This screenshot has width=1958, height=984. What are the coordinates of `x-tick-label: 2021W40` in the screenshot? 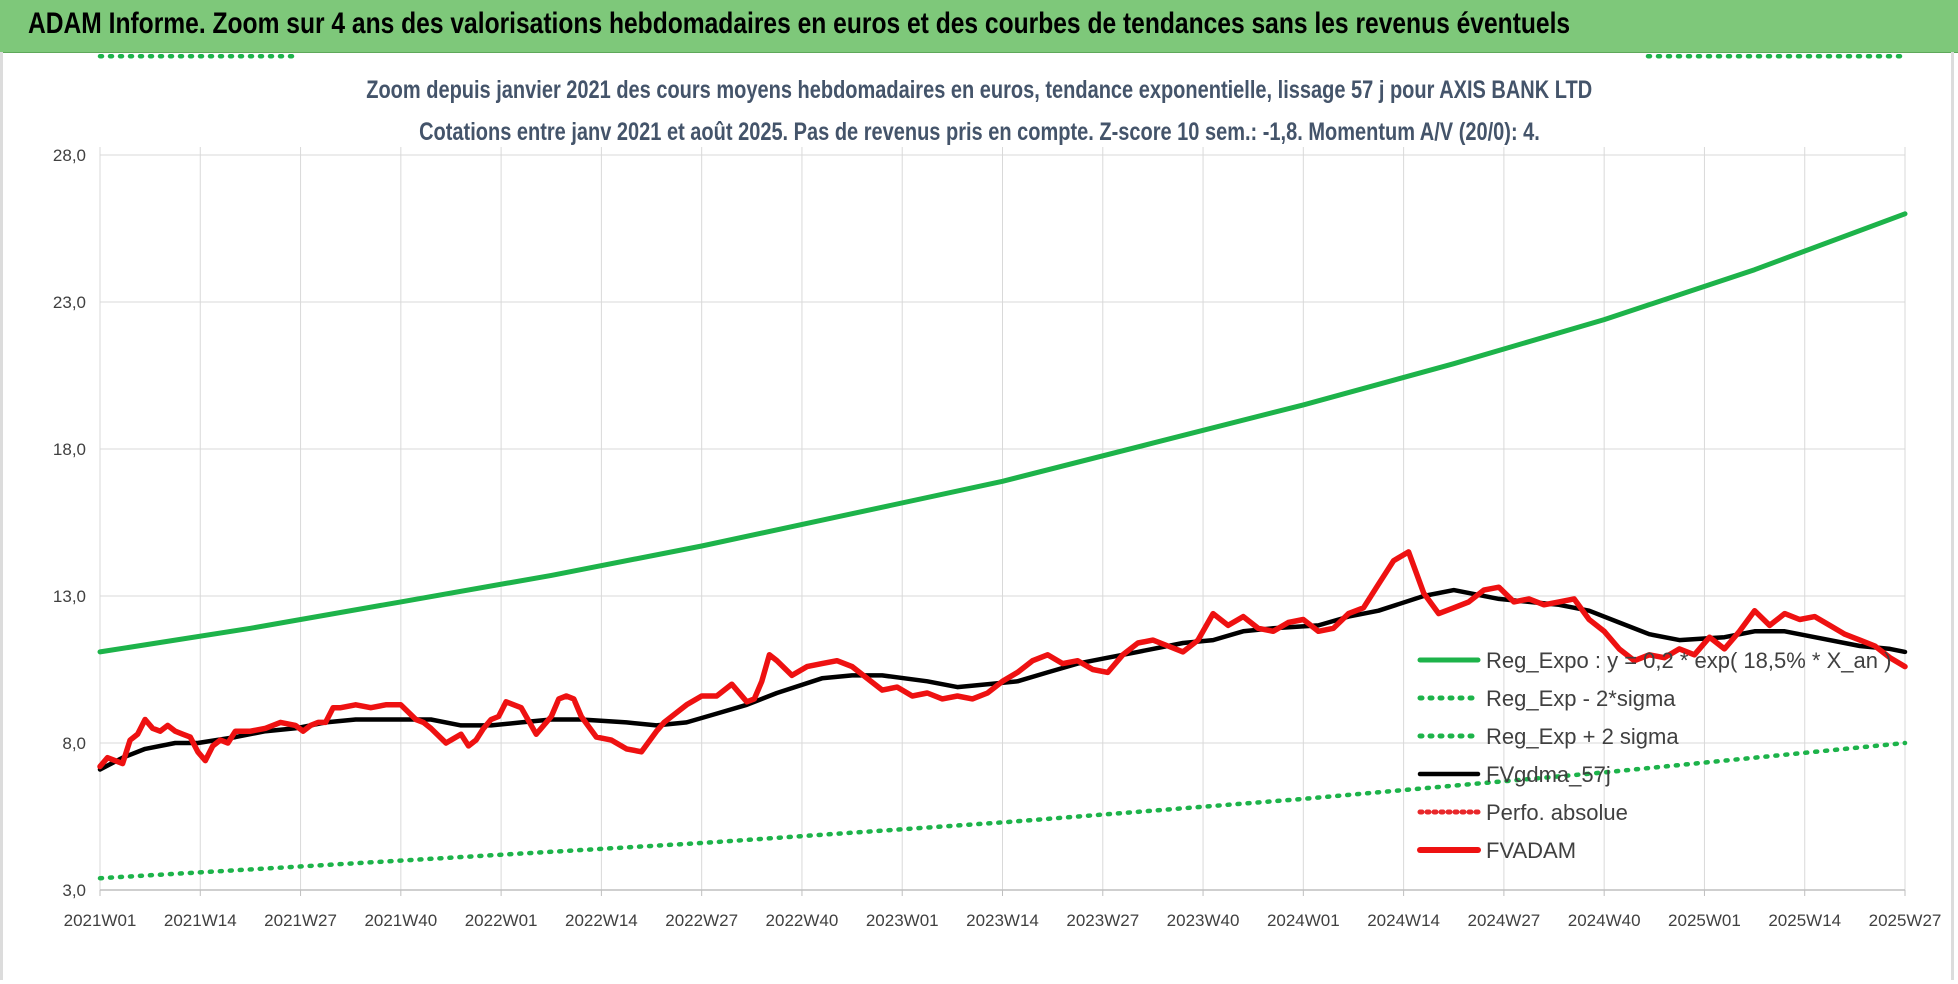 It's located at (400, 920).